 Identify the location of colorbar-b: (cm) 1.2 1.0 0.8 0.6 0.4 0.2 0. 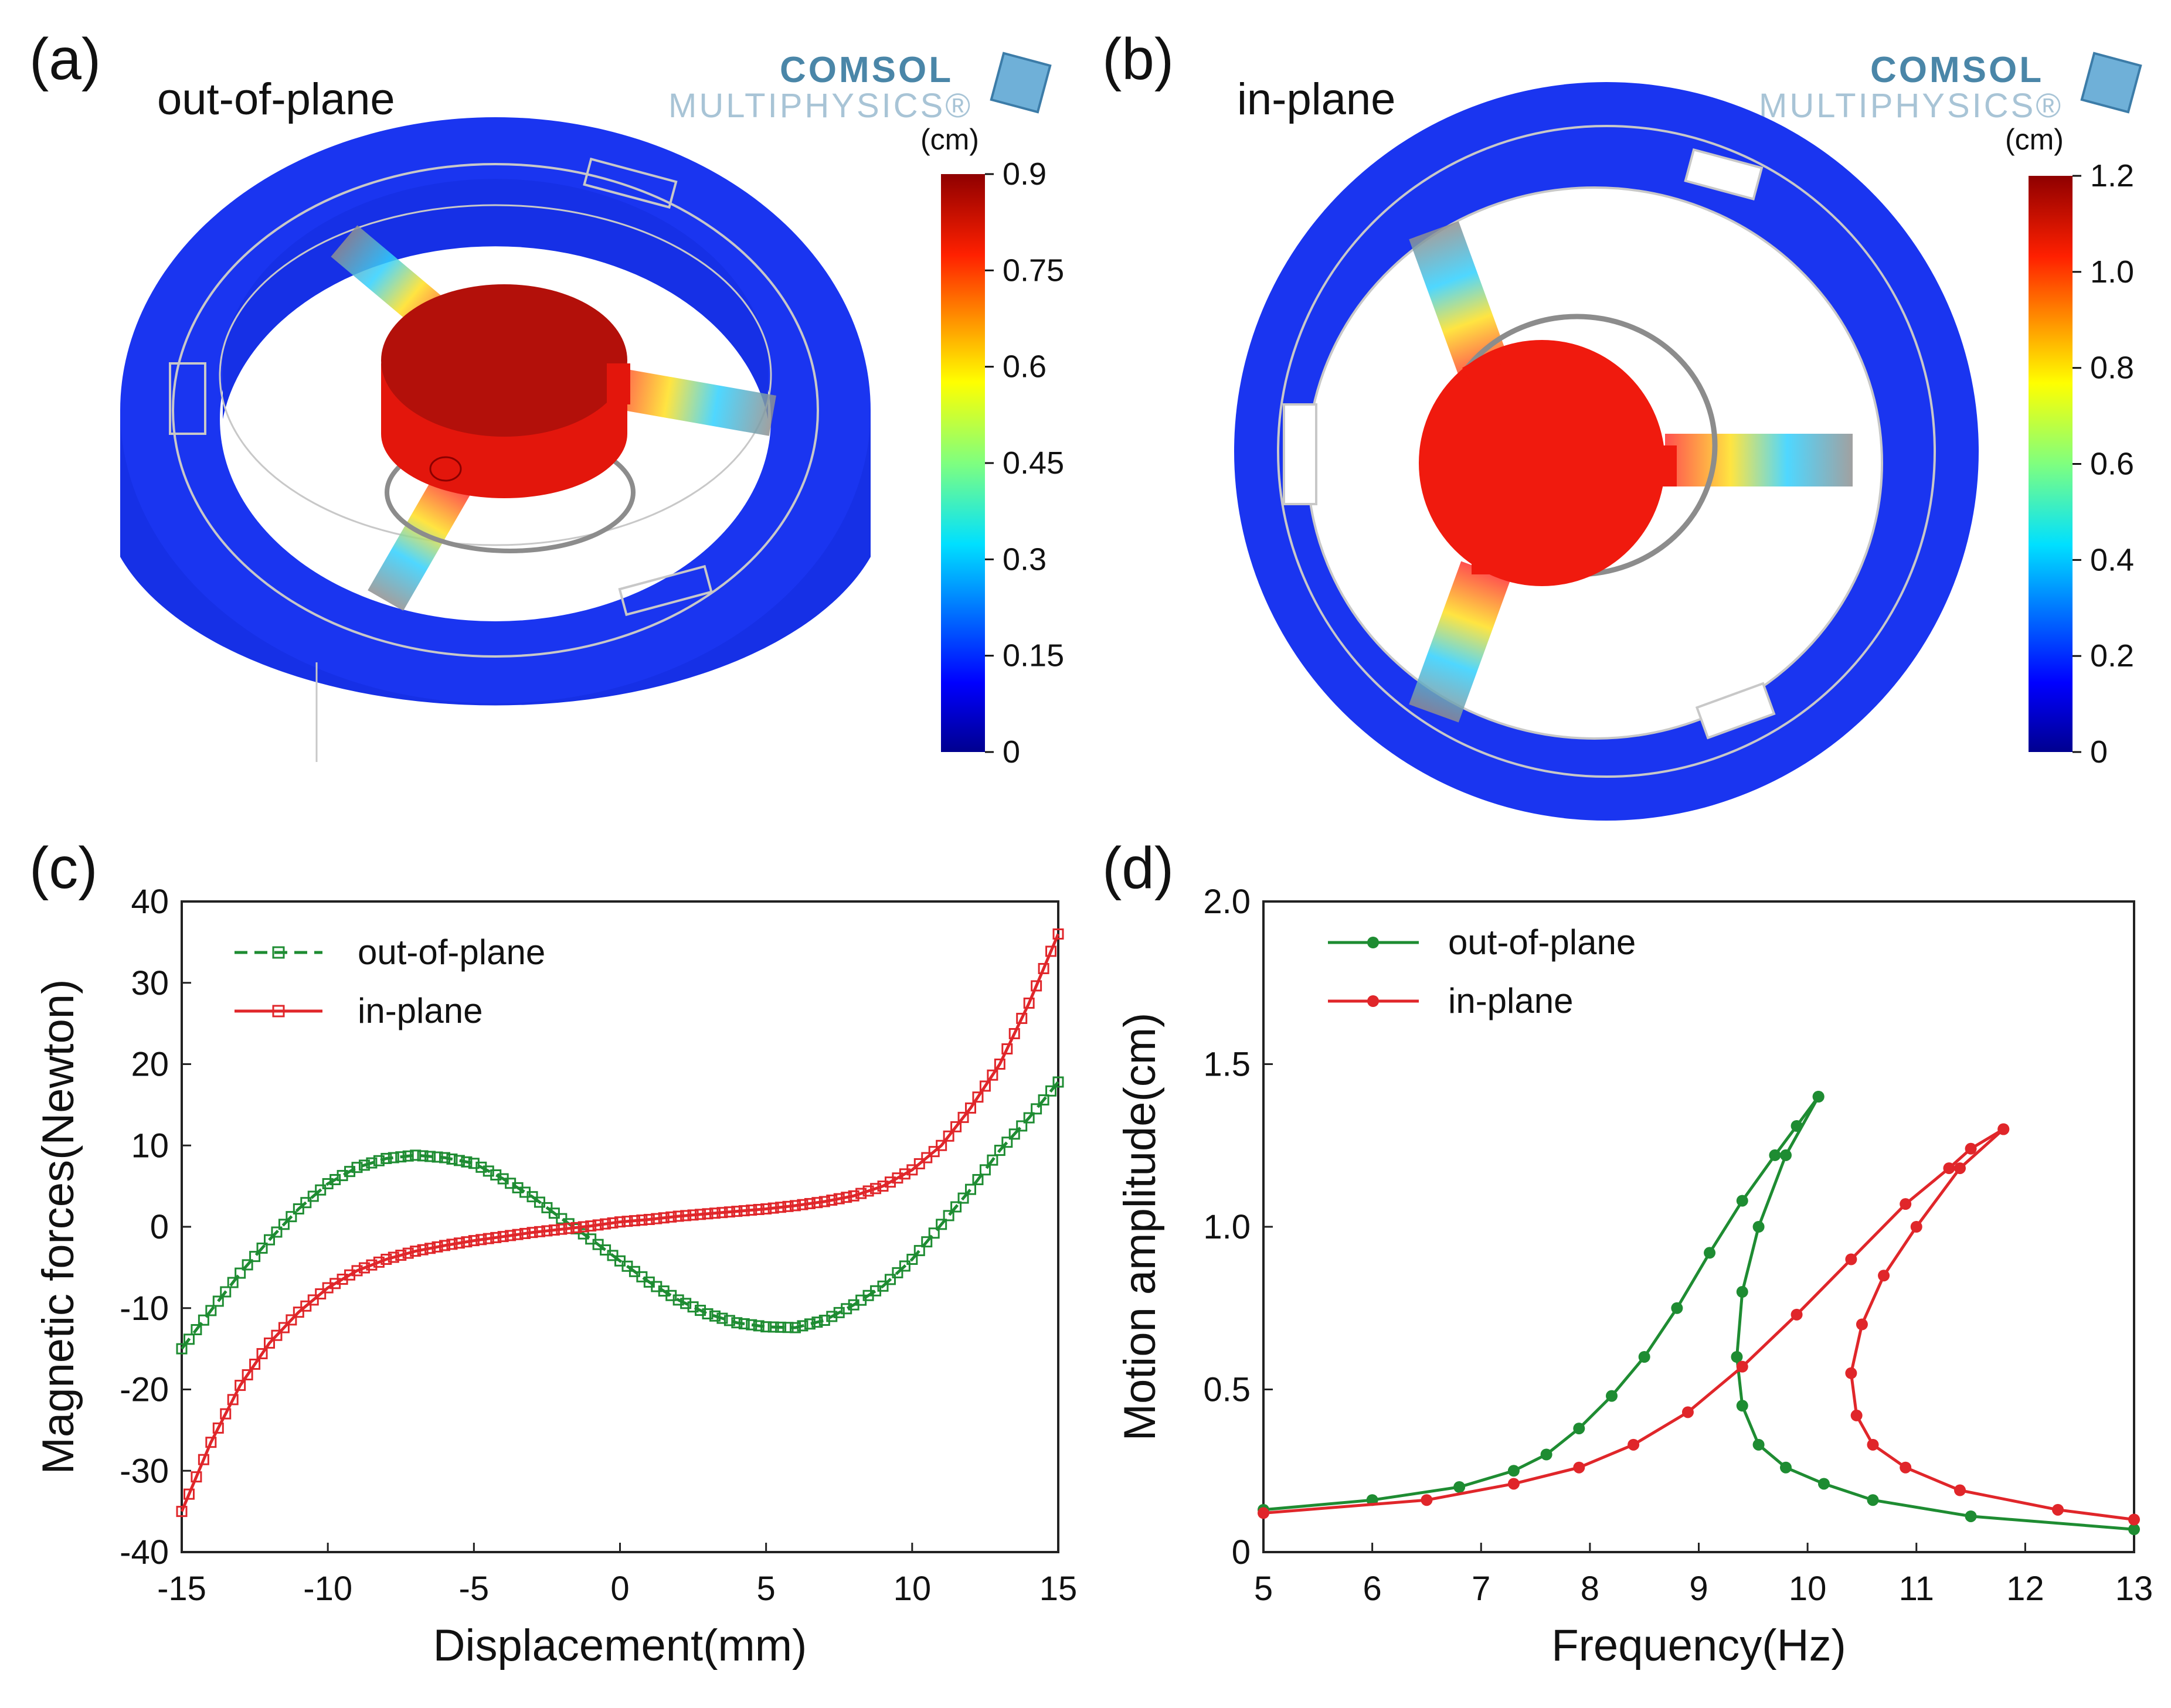
(2069, 446).